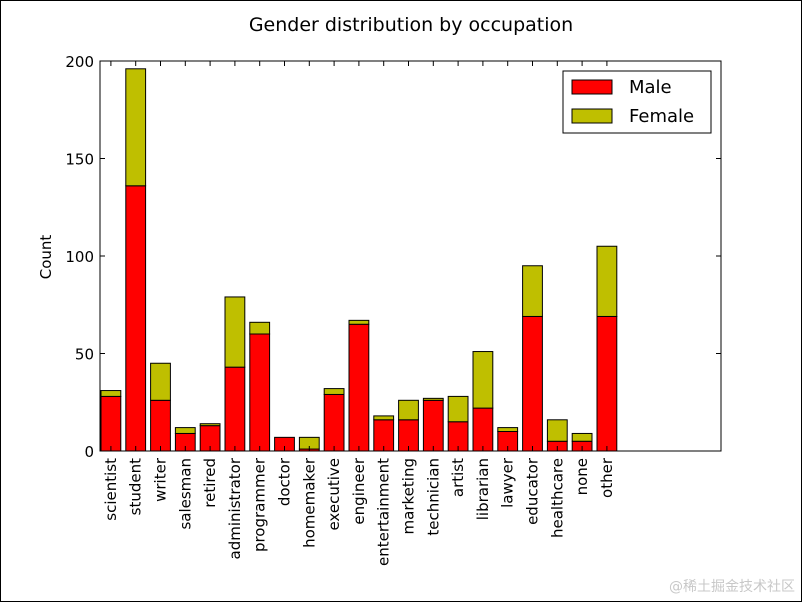 The width and height of the screenshot is (802, 602). I want to click on x-tick-label-entertainment: entertainment, so click(384, 512).